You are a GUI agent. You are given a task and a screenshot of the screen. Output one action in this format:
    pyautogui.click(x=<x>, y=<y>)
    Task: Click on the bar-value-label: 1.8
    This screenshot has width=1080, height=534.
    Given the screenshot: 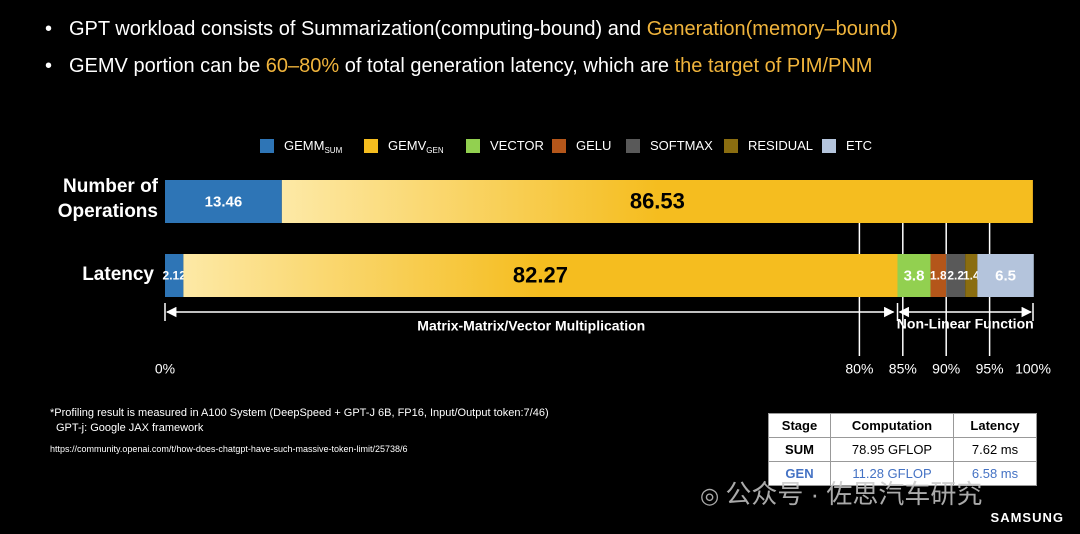 What is the action you would take?
    pyautogui.click(x=938, y=276)
    